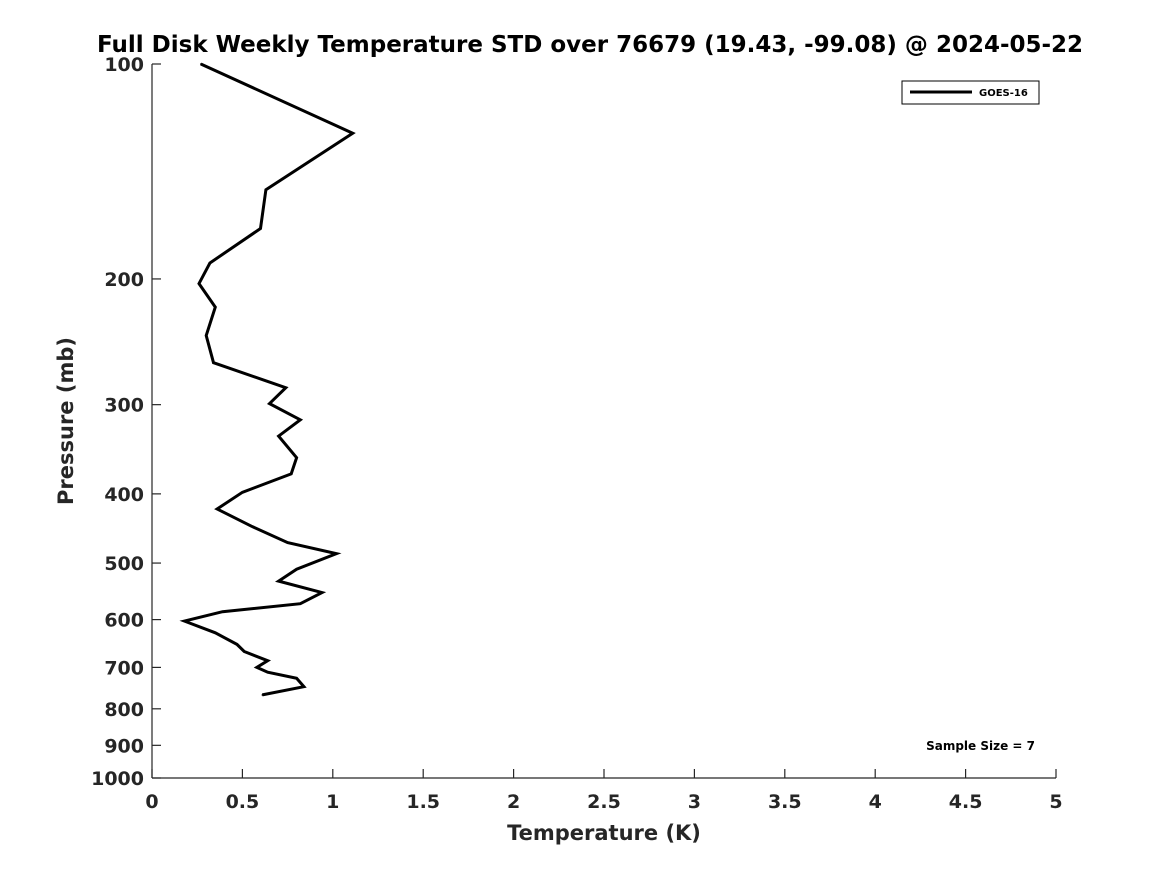 The image size is (1167, 875). I want to click on x-tick-label: 4, so click(875, 802).